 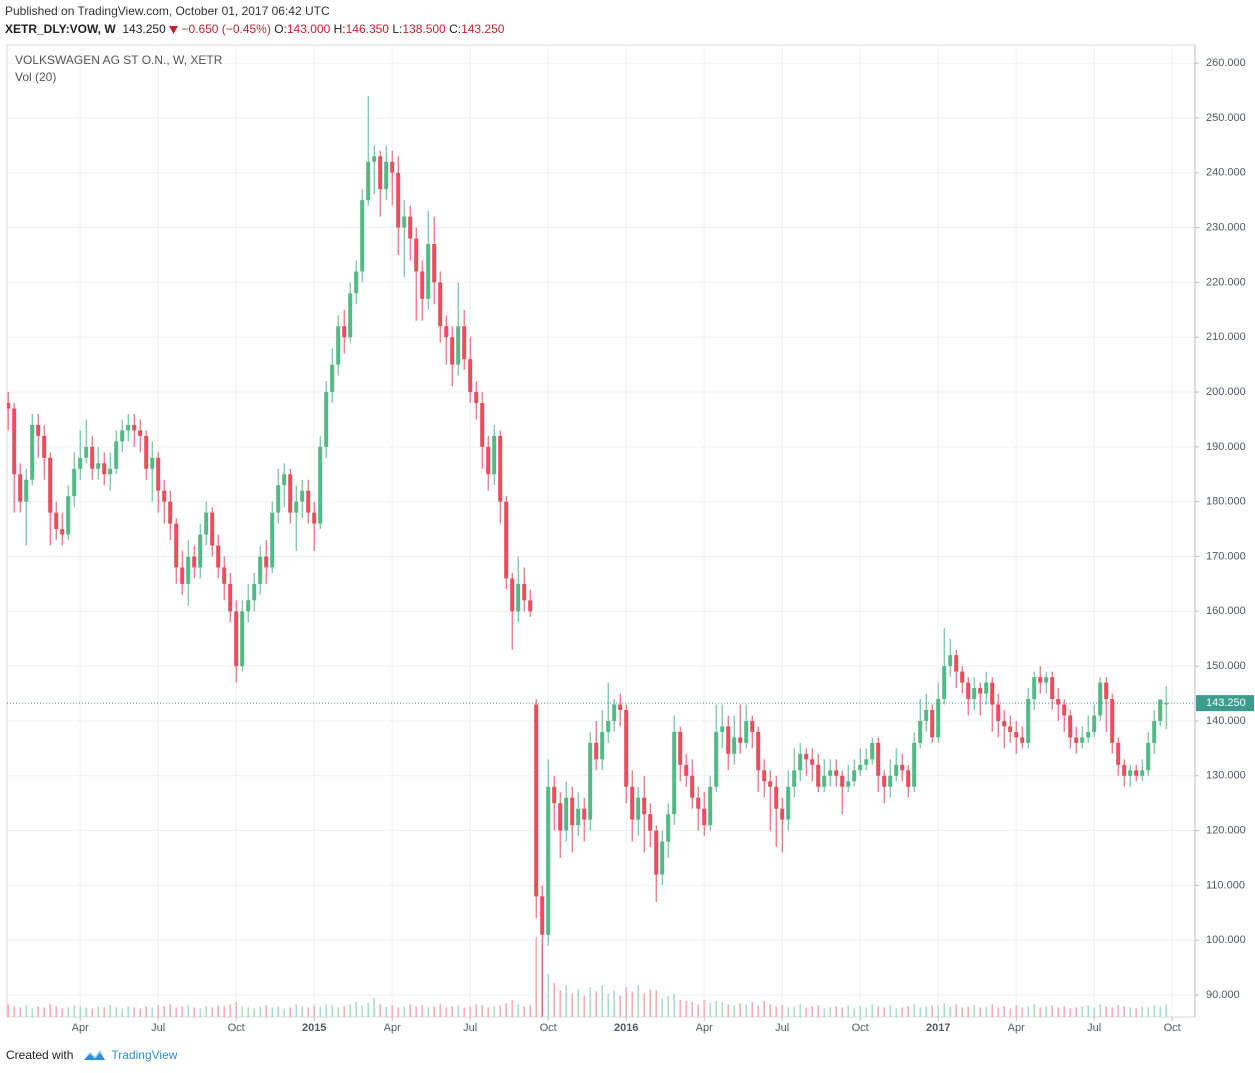 What do you see at coordinates (1225, 703) in the screenshot?
I see `last-price-box` at bounding box center [1225, 703].